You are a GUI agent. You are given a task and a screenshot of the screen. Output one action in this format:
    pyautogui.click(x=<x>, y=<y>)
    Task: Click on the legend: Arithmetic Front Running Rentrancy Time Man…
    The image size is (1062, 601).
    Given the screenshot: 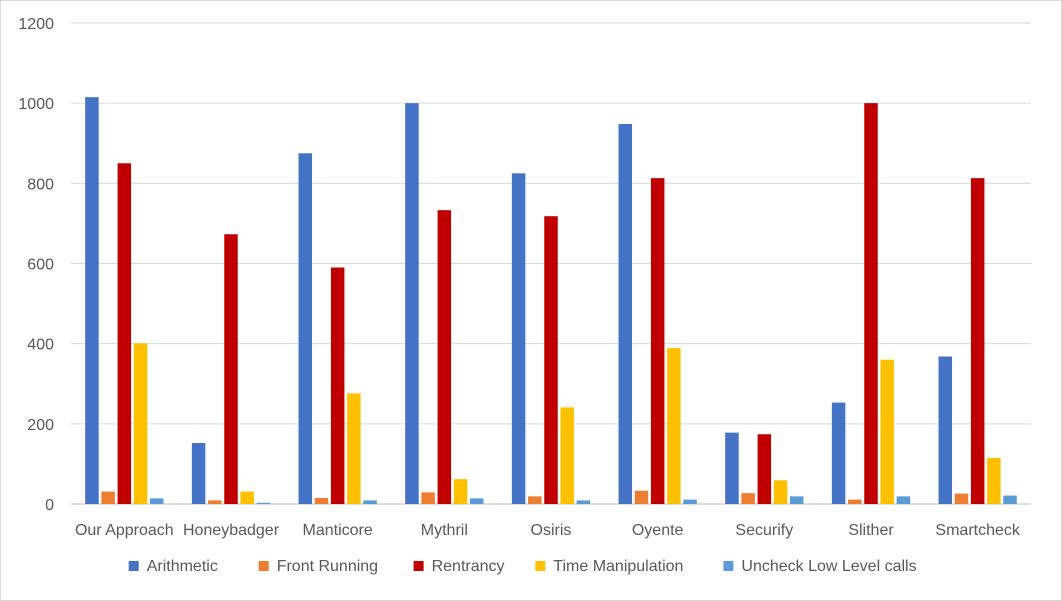 What is the action you would take?
    pyautogui.click(x=522, y=566)
    